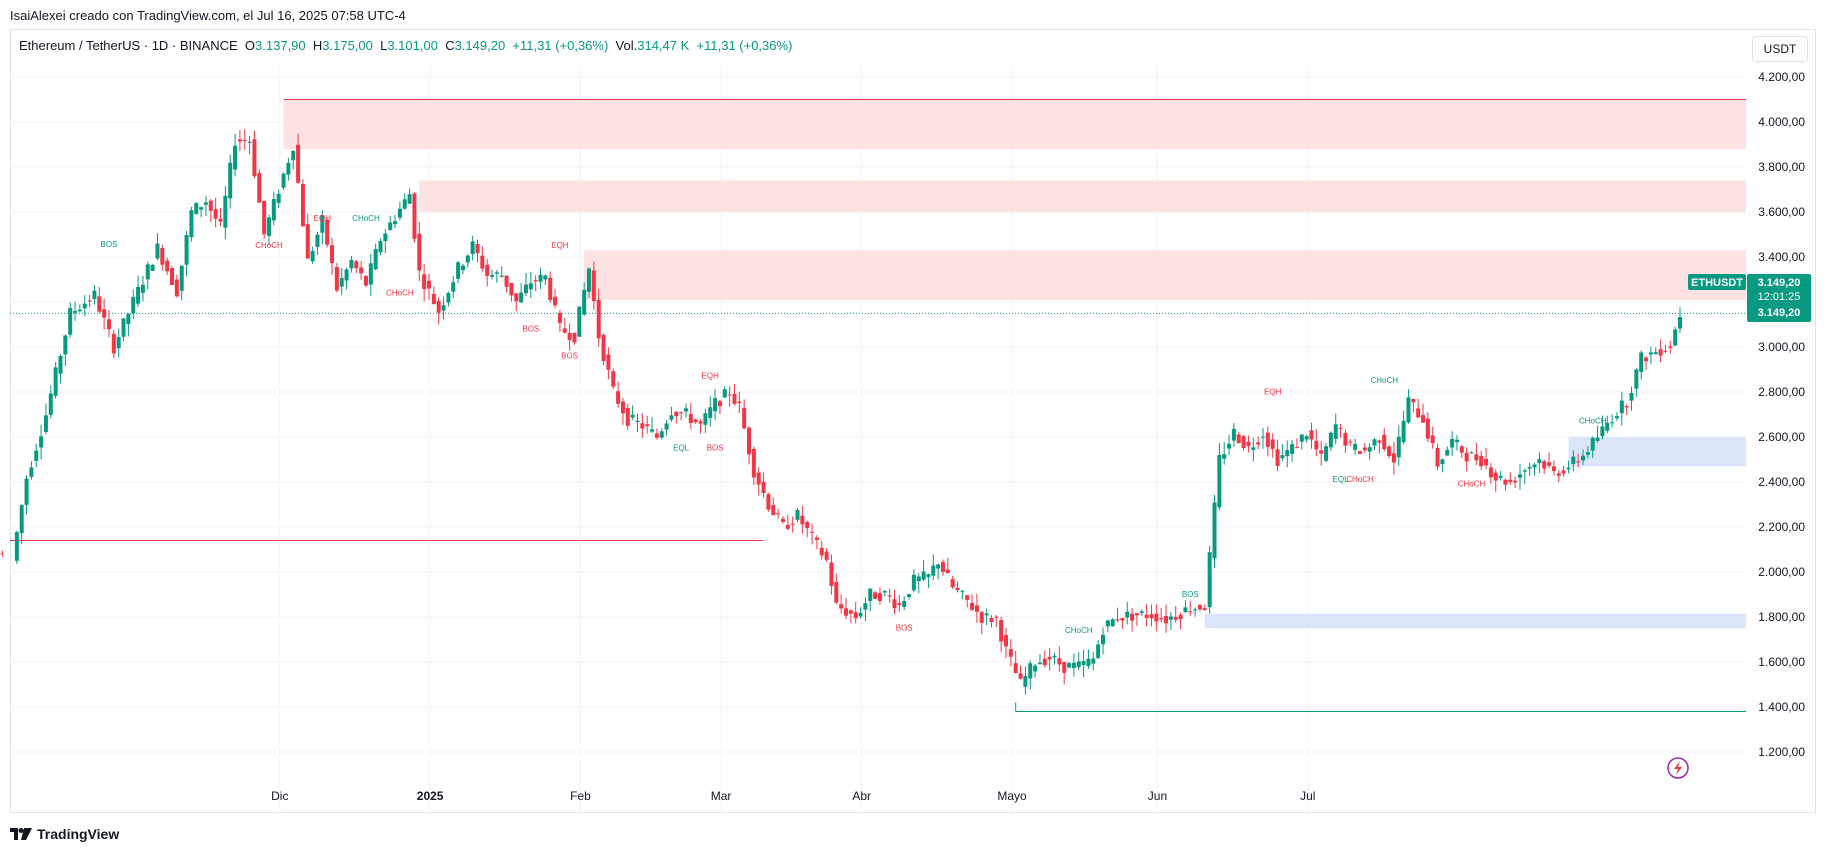 The image size is (1826, 853). I want to click on countdown-tag: 12:01:25, so click(1779, 297).